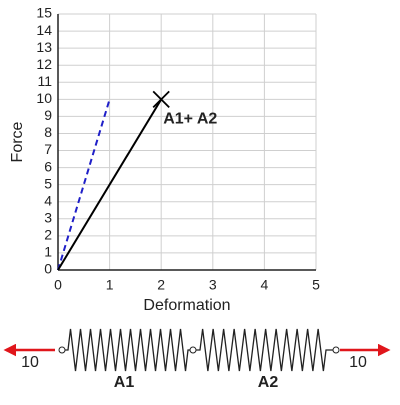 This screenshot has height=405, width=400. Describe the element at coordinates (48, 115) in the screenshot. I see `y-tick-label: 9` at that location.